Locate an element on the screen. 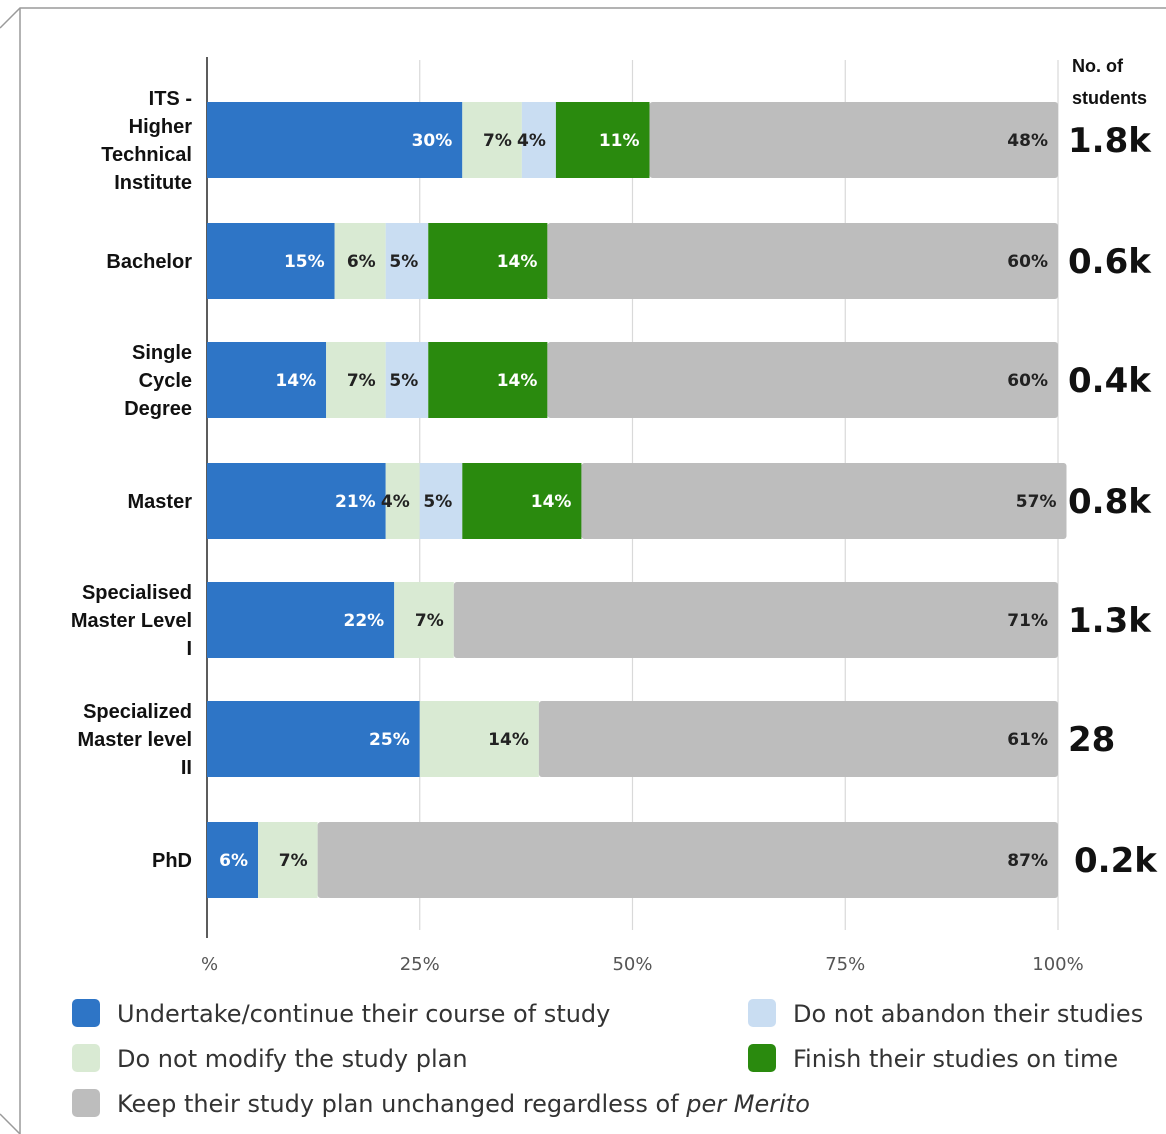  data-label: 21% is located at coordinates (355, 502).